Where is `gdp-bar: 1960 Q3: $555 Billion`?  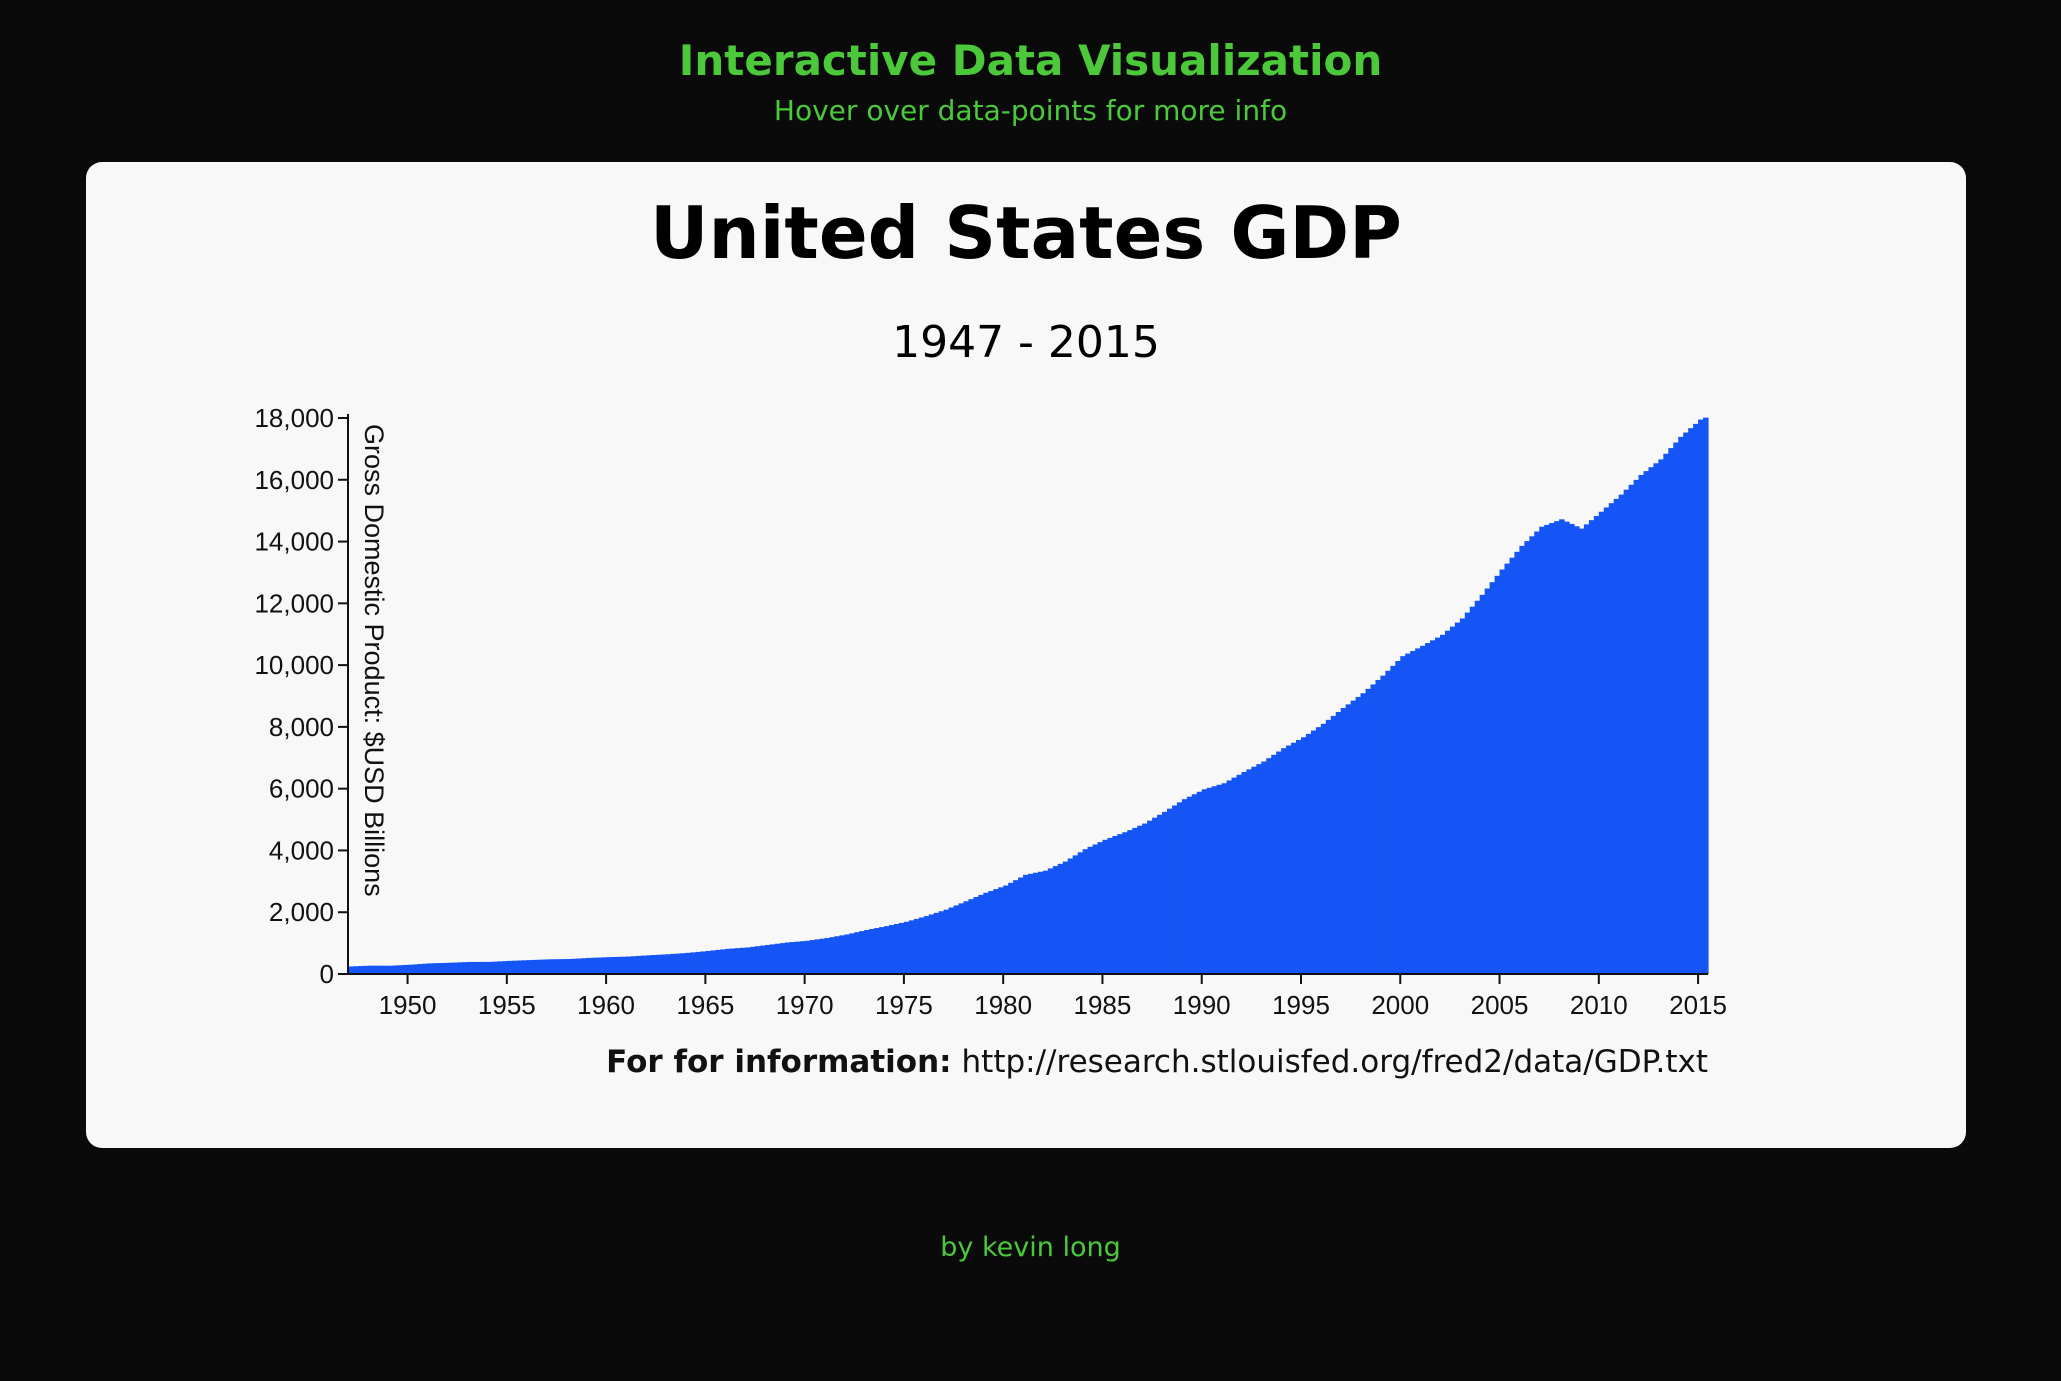 gdp-bar: 1960 Q3: $555 Billion is located at coordinates (619, 965).